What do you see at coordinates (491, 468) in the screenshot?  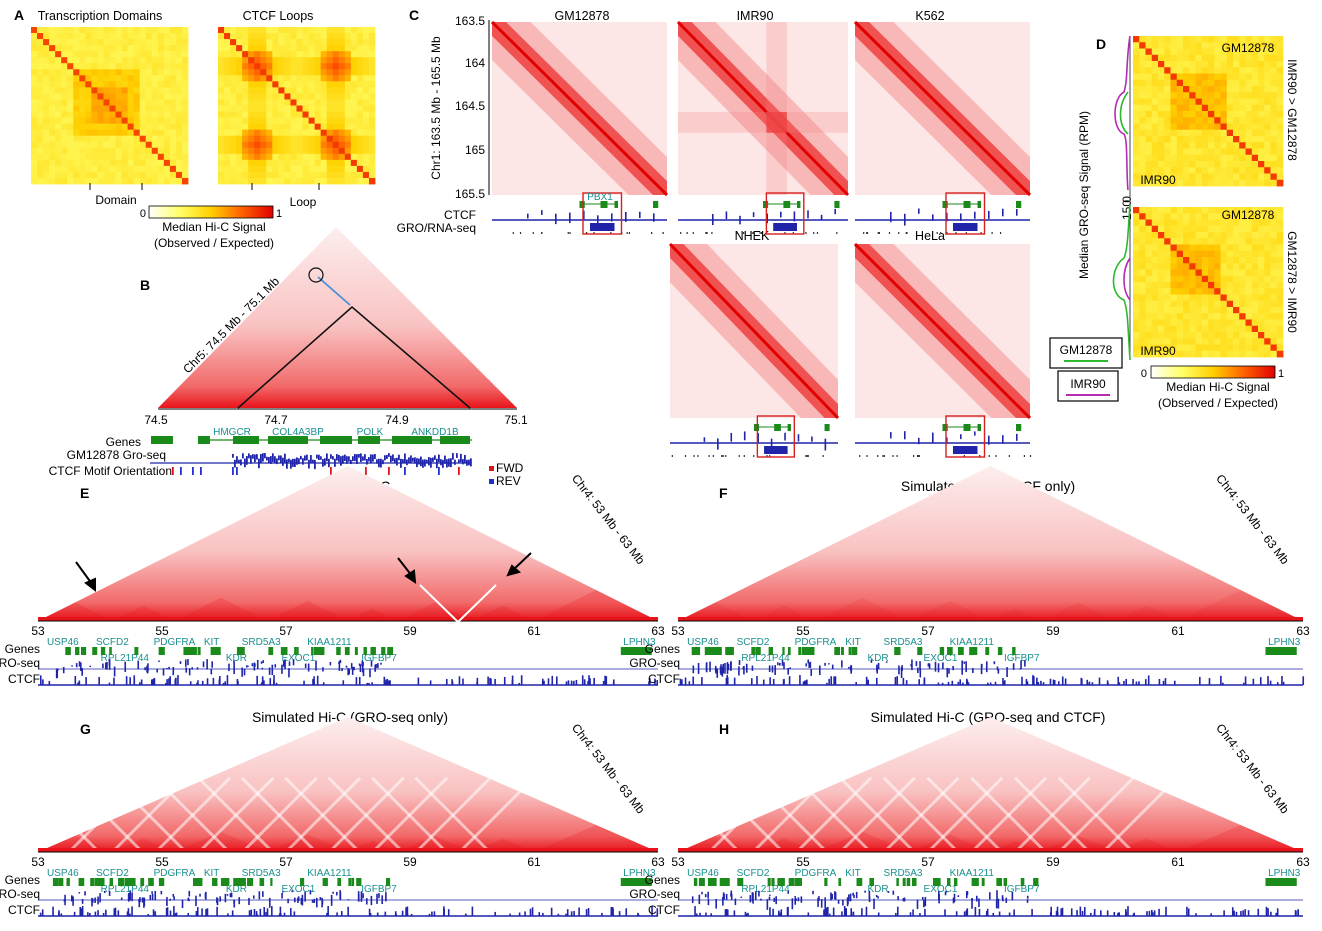 I see `fwd-legend-swatch` at bounding box center [491, 468].